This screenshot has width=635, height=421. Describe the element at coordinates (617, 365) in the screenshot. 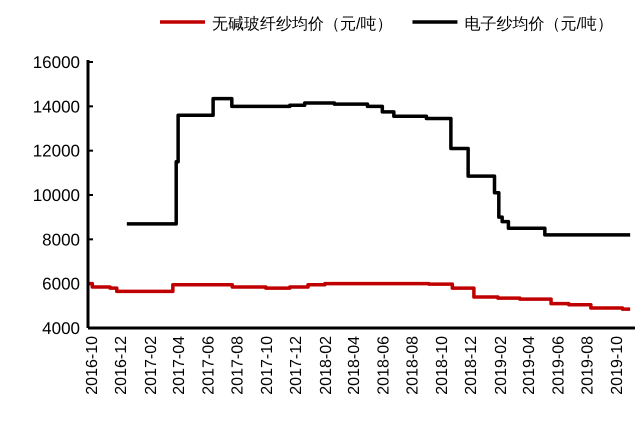

I see `x-tick-label: 2019-10` at that location.